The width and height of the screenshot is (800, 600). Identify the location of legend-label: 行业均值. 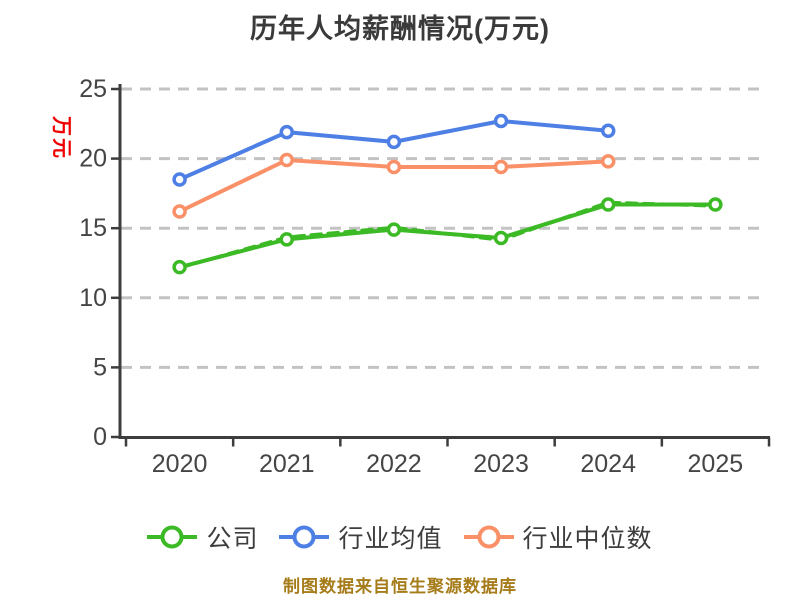
(390, 539).